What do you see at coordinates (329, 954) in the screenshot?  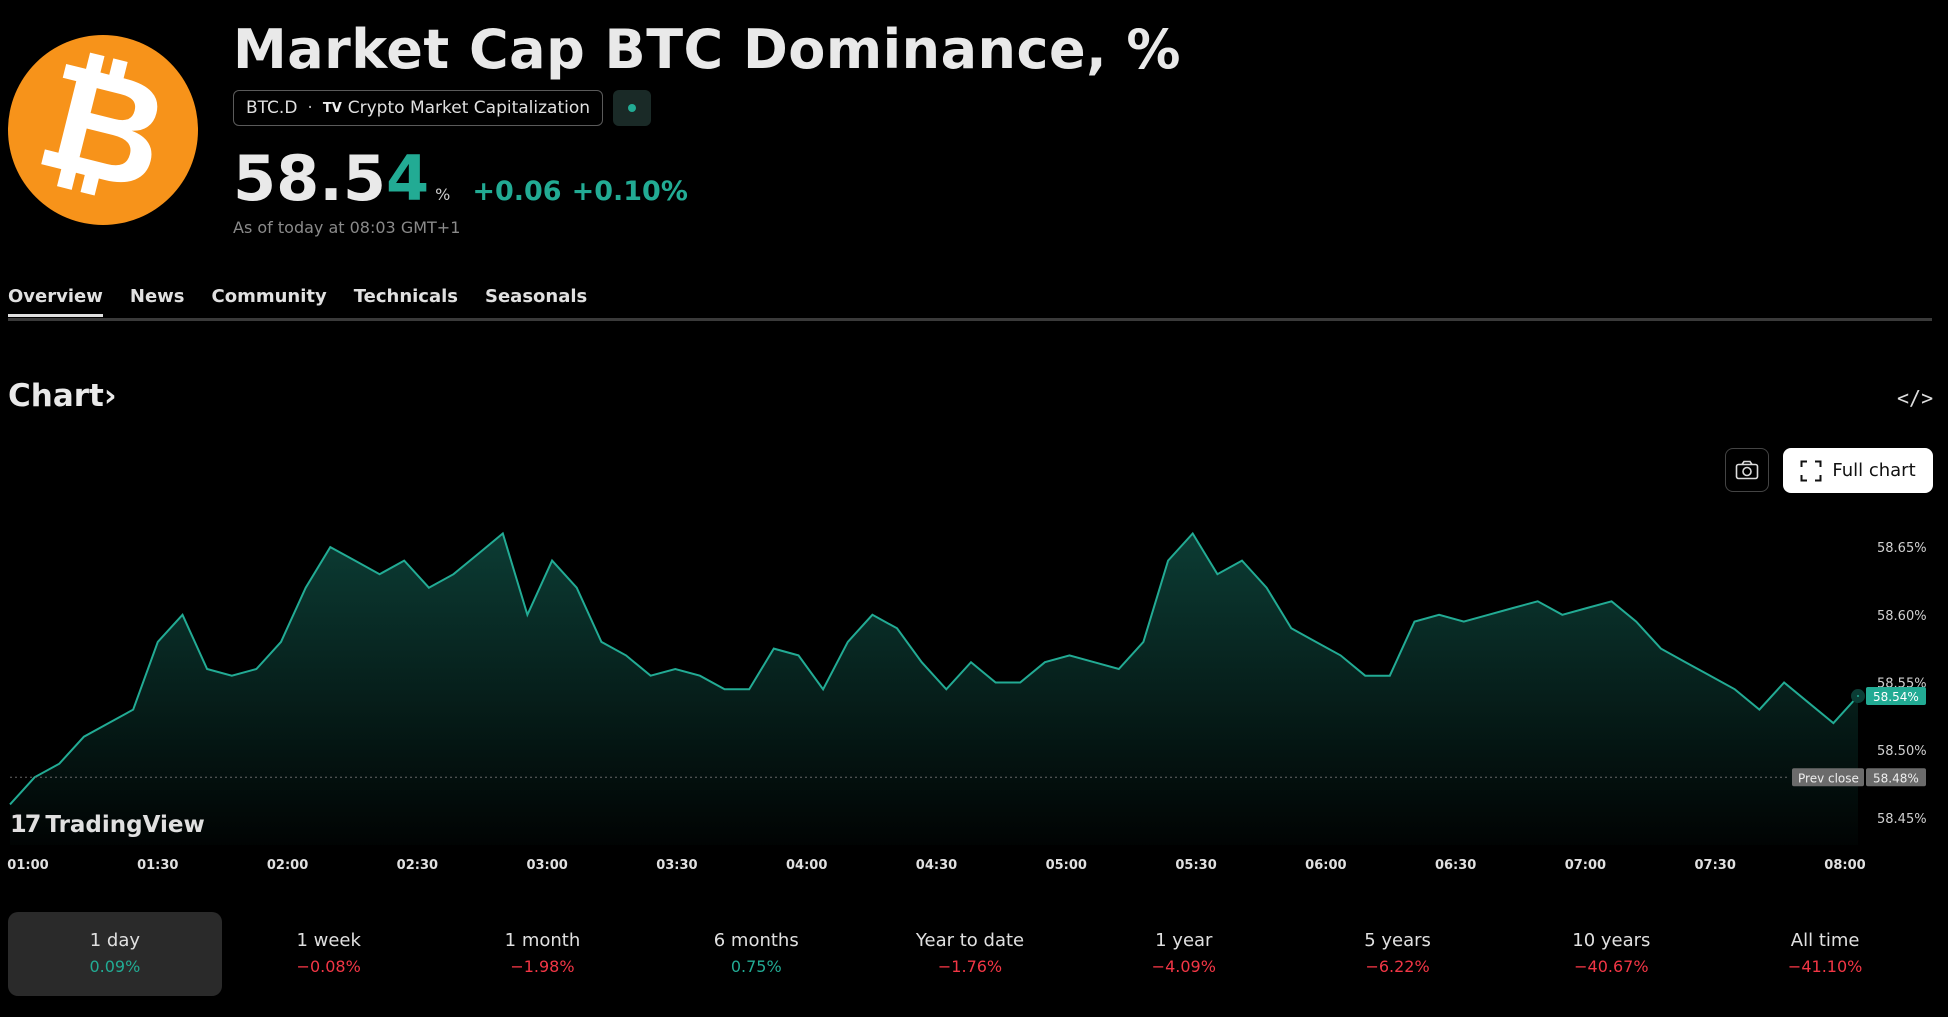 I see `period-1-week: 1 week −0.08%` at bounding box center [329, 954].